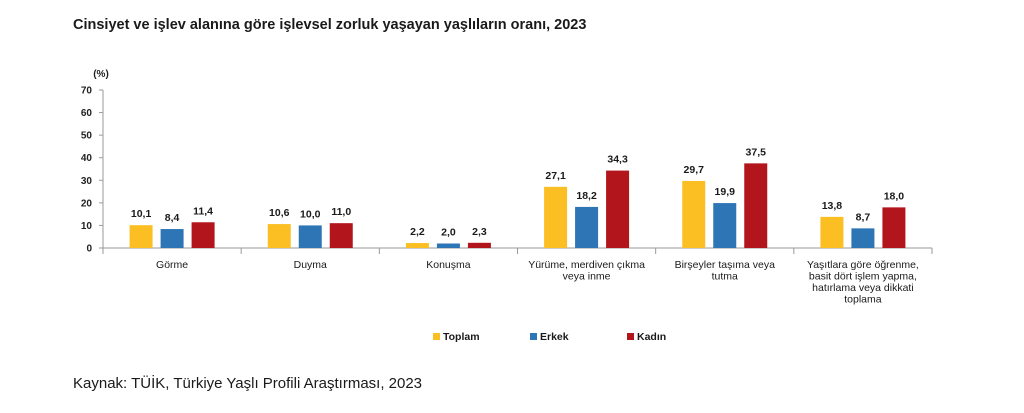  What do you see at coordinates (310, 265) in the screenshot?
I see `x-category-label: Duyma` at bounding box center [310, 265].